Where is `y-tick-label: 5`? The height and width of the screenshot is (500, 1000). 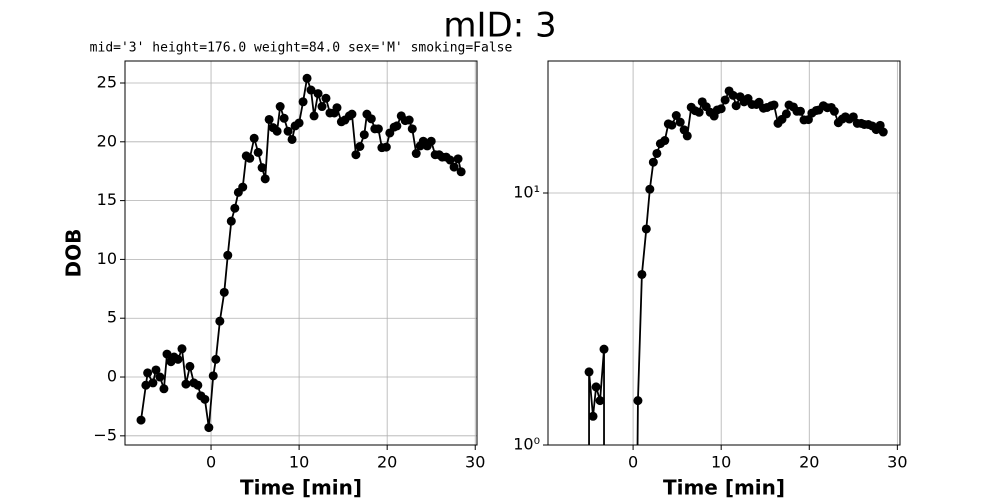
y-tick-label: 5 is located at coordinates (112, 317).